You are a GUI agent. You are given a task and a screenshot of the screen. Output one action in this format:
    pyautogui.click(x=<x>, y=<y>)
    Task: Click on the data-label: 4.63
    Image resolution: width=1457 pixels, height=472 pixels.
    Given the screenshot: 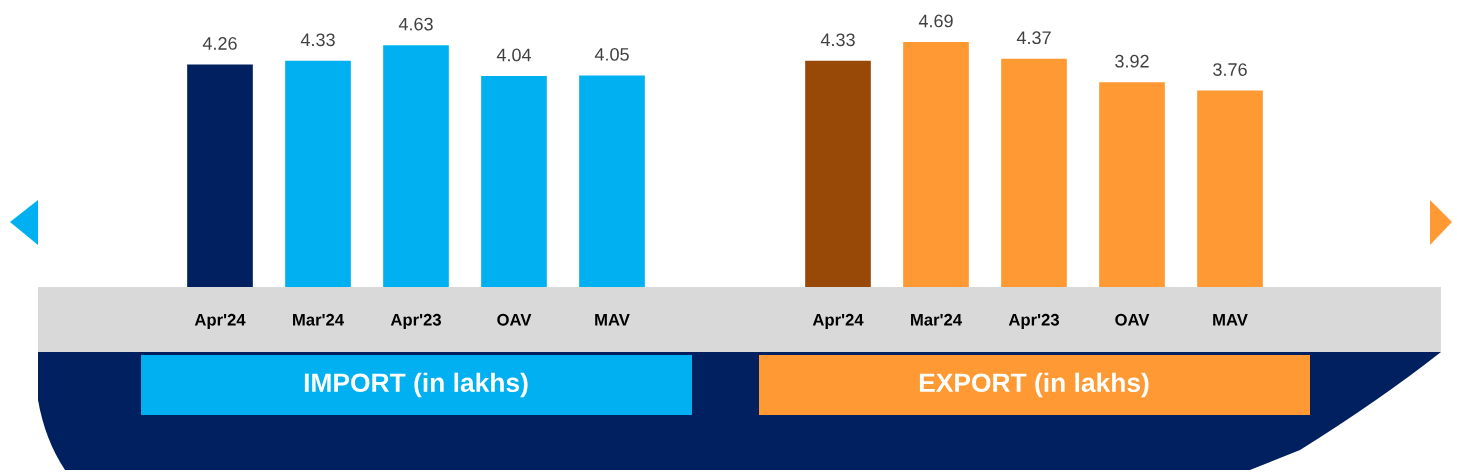 What is the action you would take?
    pyautogui.click(x=415, y=24)
    